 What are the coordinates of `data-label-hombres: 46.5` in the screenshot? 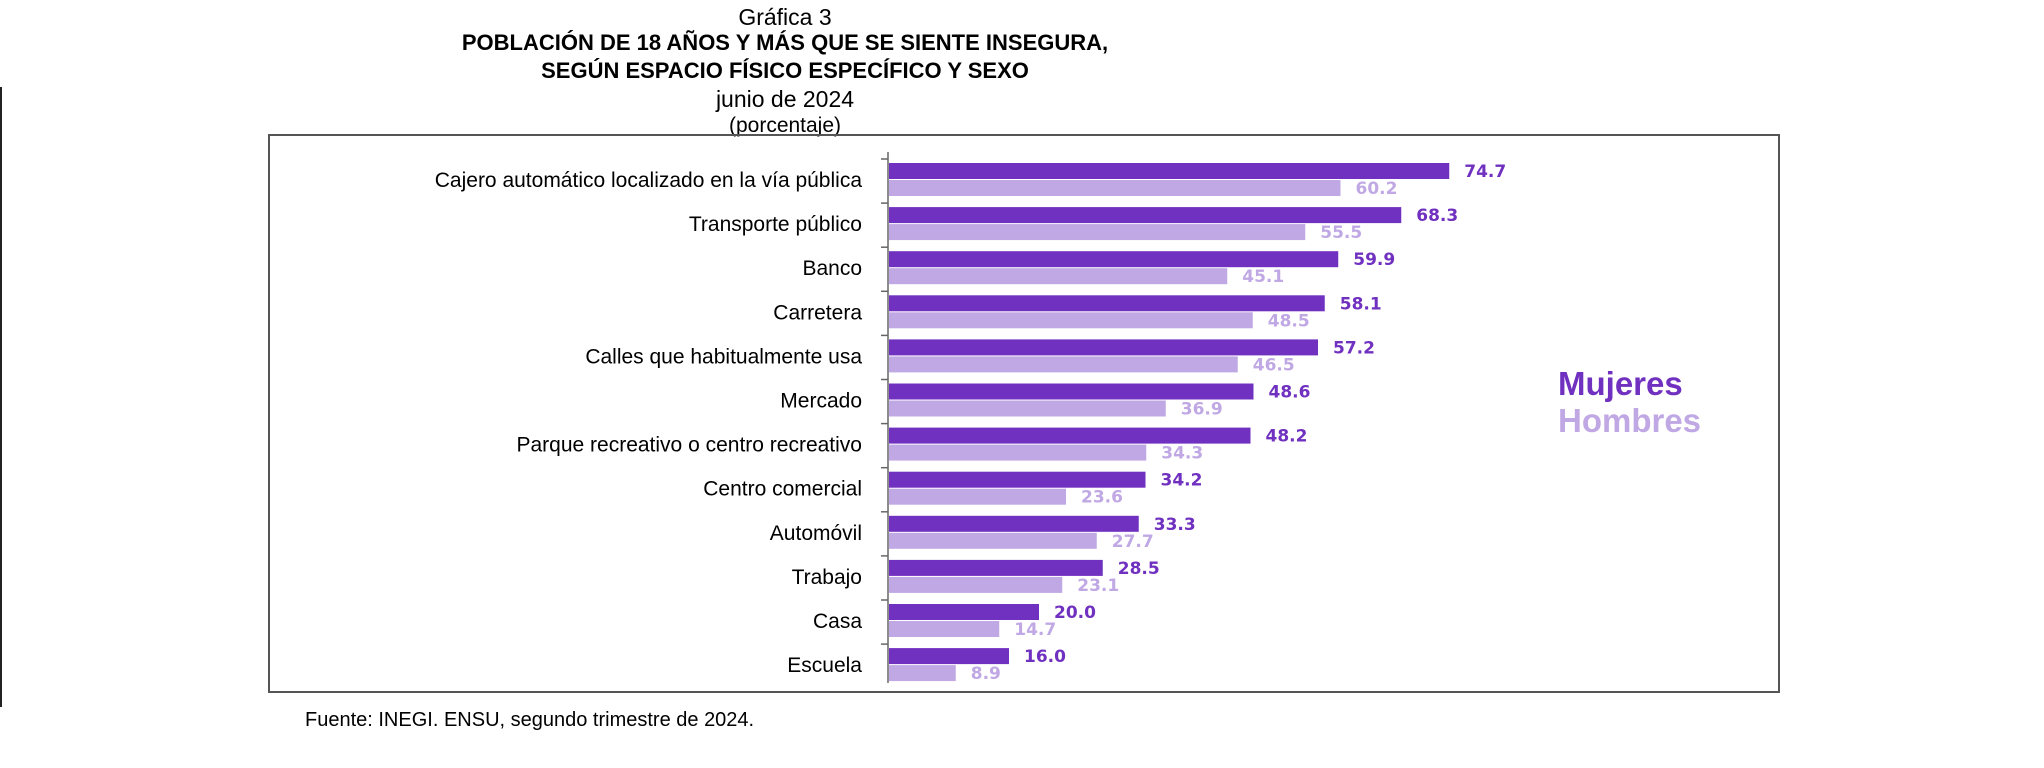 It's located at (1274, 365).